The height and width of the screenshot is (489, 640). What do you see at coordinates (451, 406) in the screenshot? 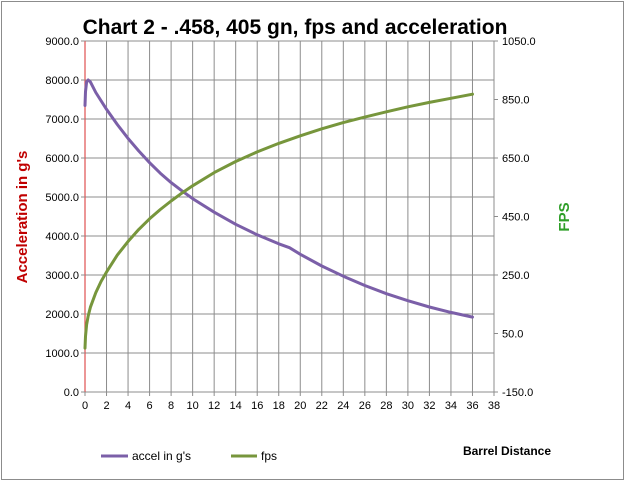
I see `x-tick-label: 34` at bounding box center [451, 406].